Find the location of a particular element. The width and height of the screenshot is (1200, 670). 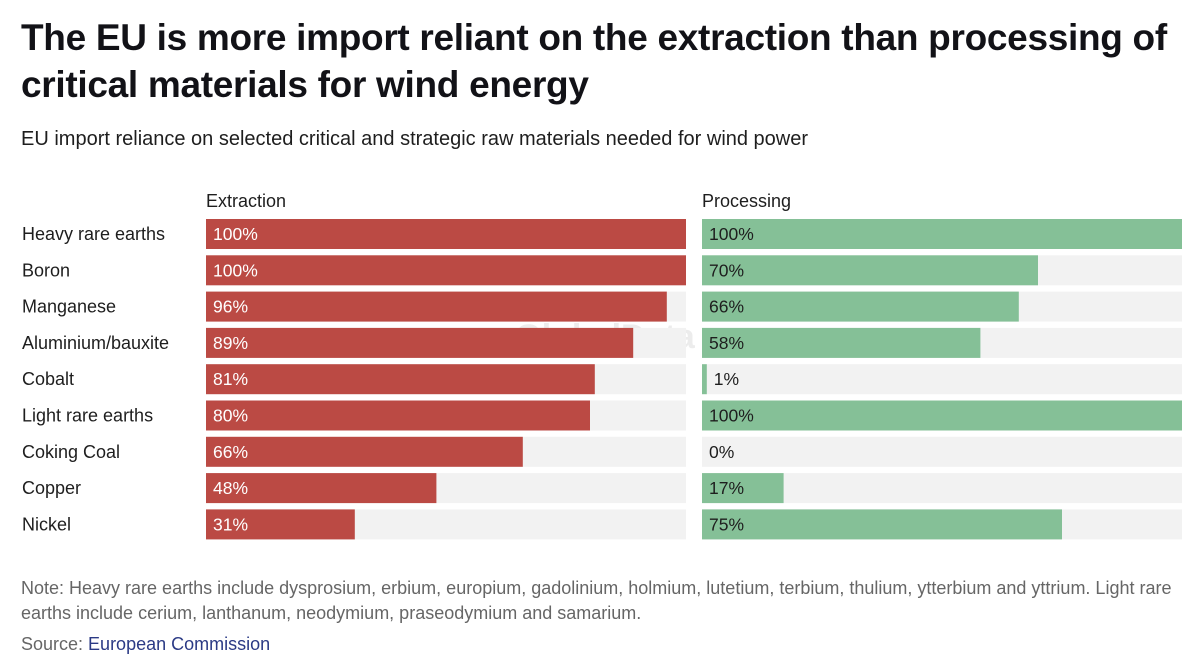

data-label: 75% is located at coordinates (726, 524).